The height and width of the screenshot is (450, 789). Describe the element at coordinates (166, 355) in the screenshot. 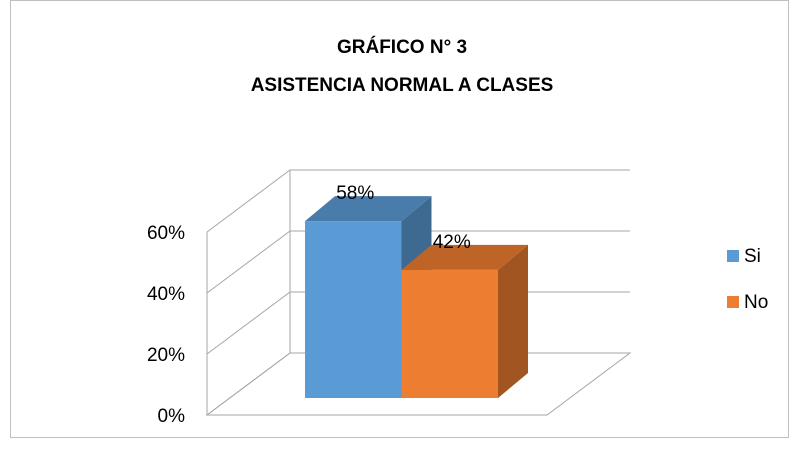

I see `y-tick-label: 20%` at that location.